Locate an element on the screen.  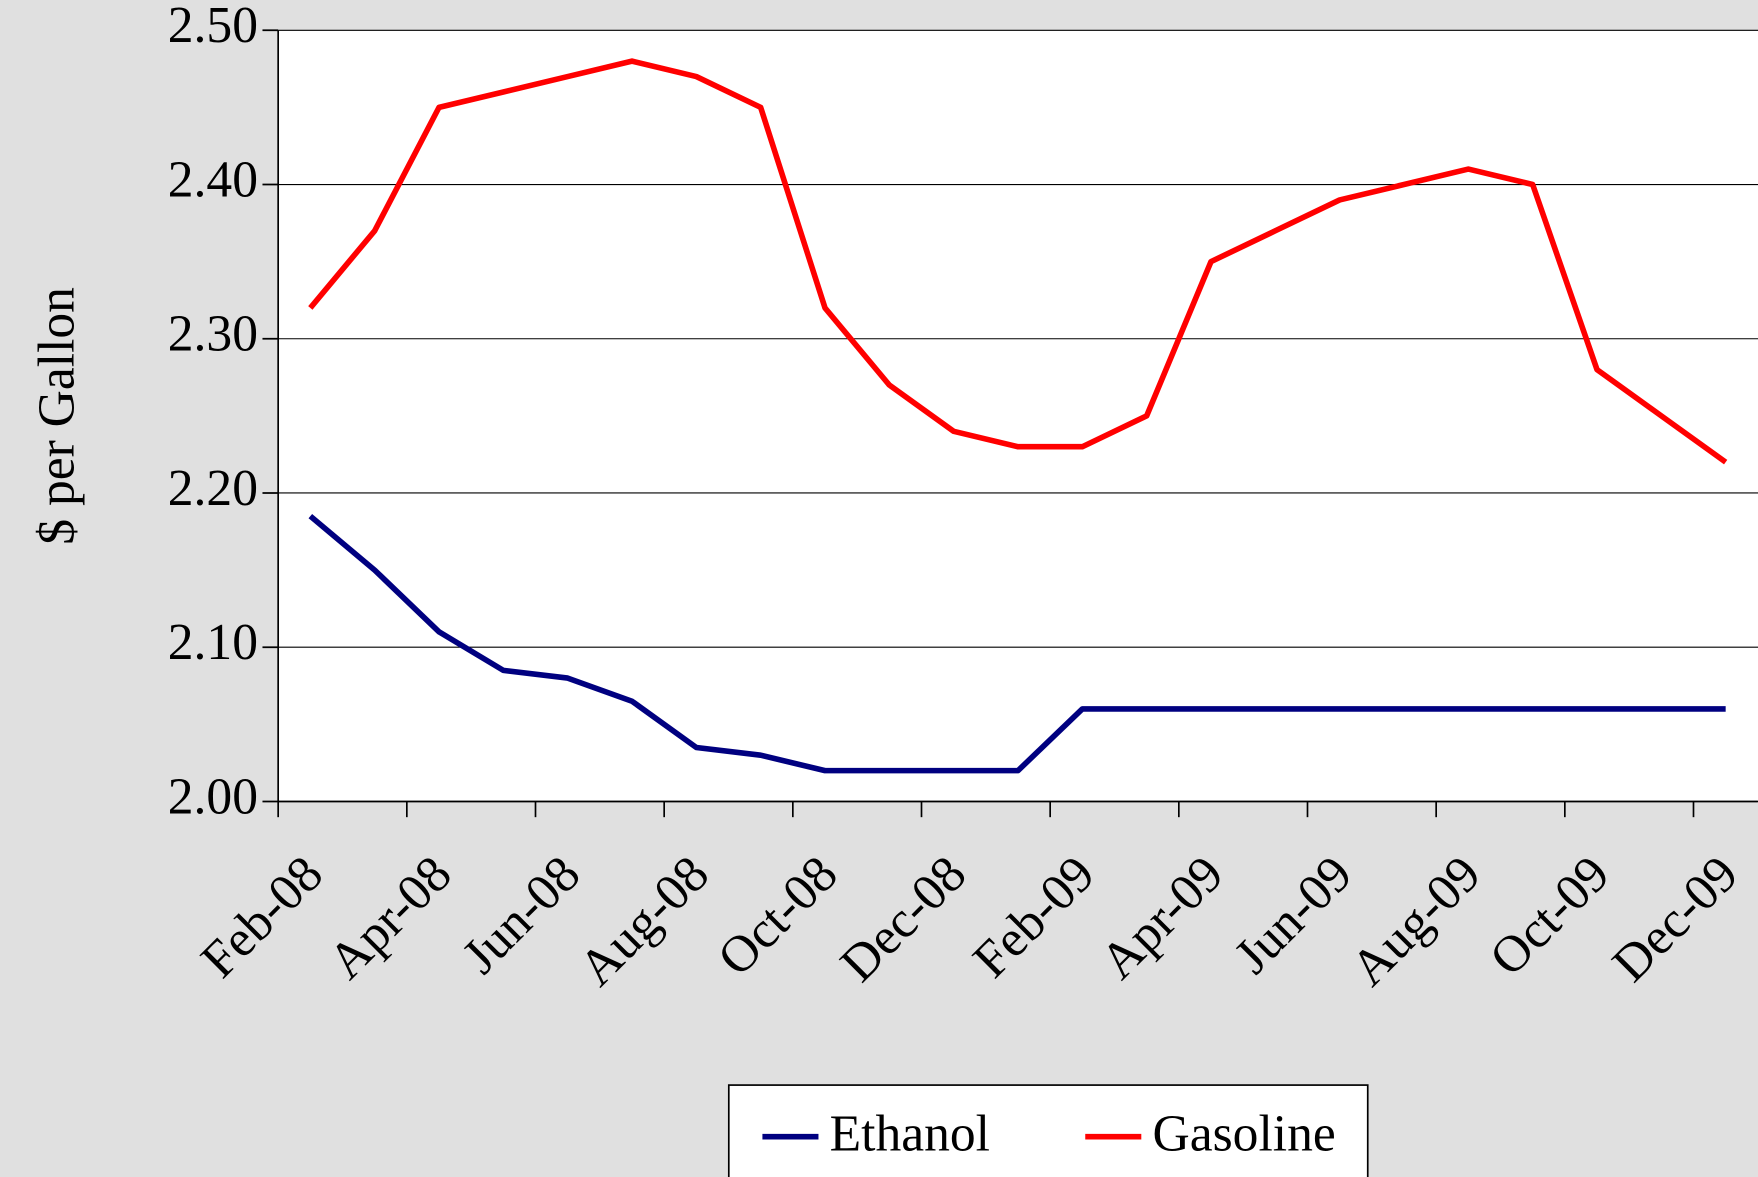
x-tick-label: Feb-08 is located at coordinates (262, 917).